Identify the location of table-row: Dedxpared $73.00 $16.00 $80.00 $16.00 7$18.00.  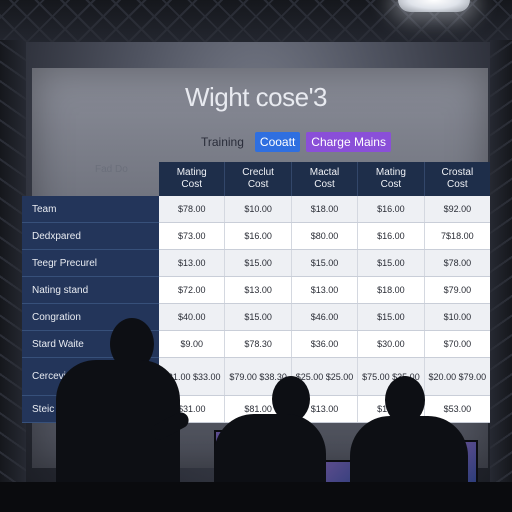
(256, 236).